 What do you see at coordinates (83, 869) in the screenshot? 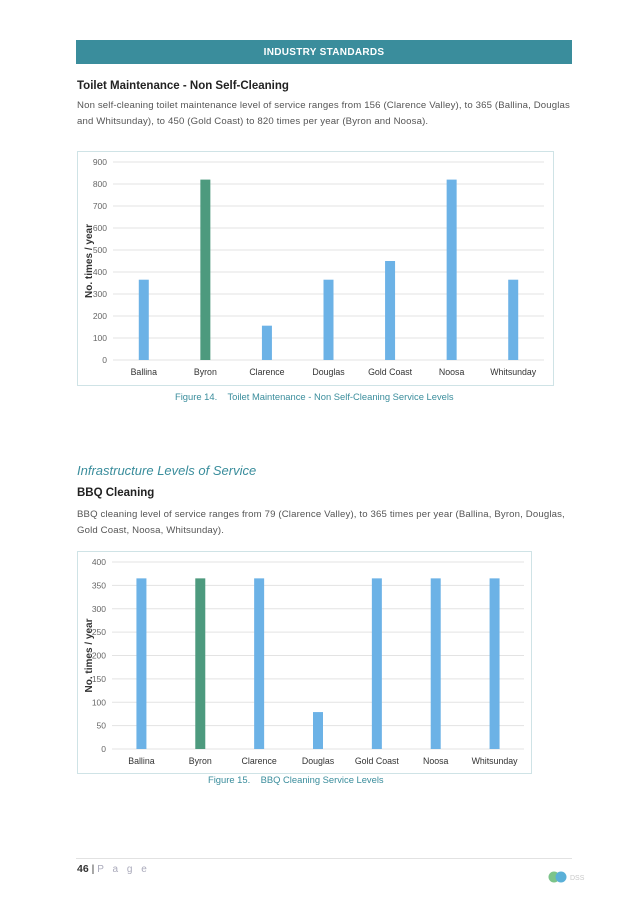
I see `page-number-value: 46` at bounding box center [83, 869].